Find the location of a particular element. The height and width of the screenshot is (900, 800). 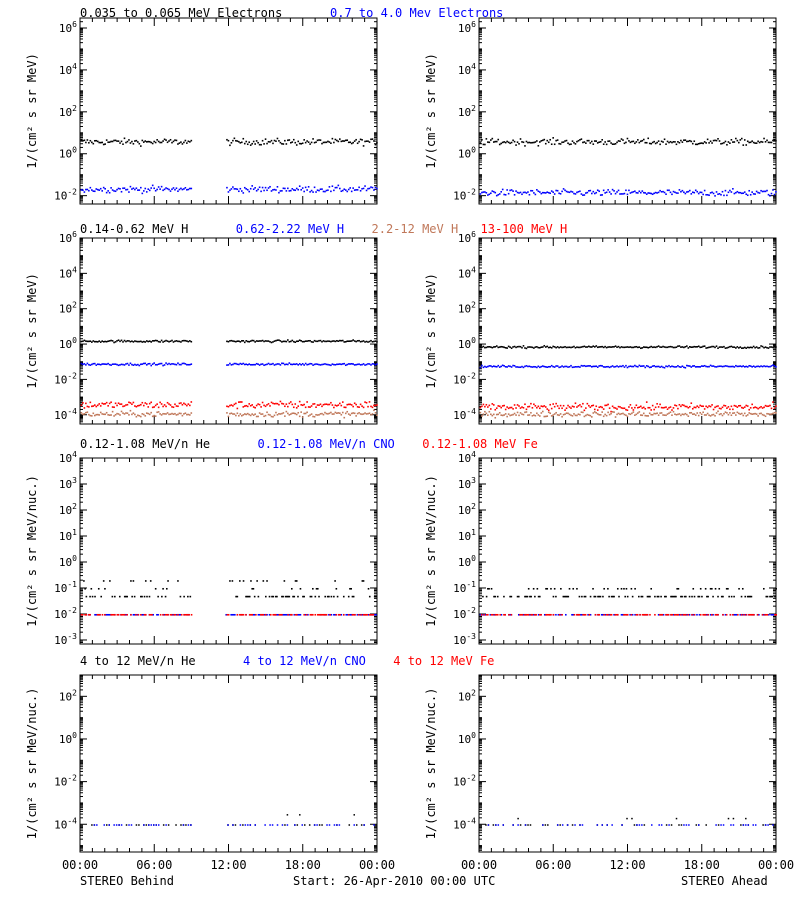

y-tick-label: 10⁴ is located at coordinates (467, 69).